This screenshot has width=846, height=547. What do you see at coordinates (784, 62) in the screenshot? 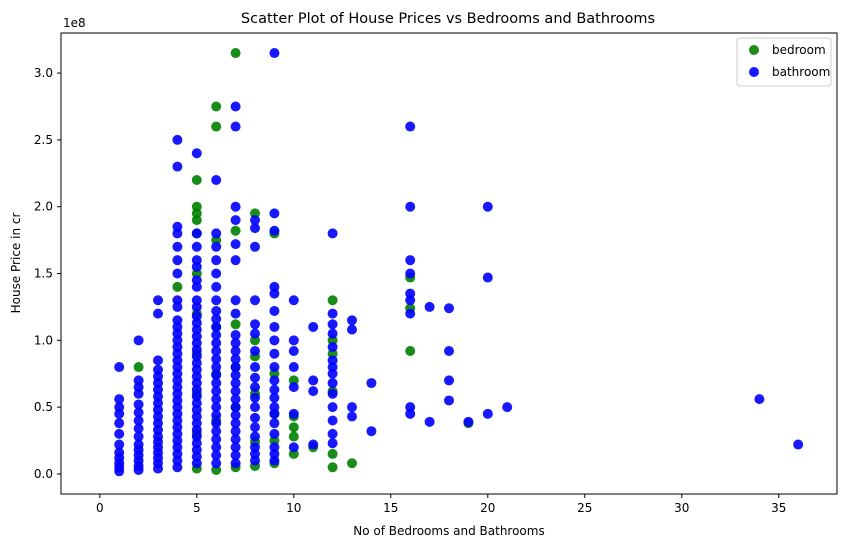
I see `legend: bedroom bathroom` at bounding box center [784, 62].